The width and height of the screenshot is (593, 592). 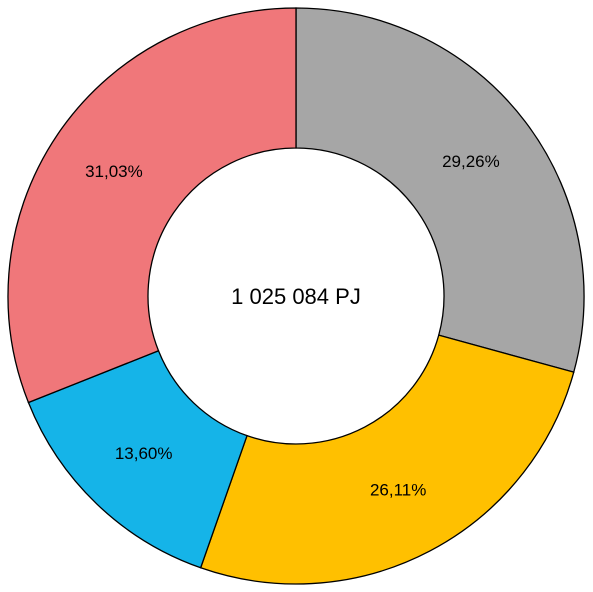 What do you see at coordinates (144, 453) in the screenshot?
I see `value-label: 13,60%` at bounding box center [144, 453].